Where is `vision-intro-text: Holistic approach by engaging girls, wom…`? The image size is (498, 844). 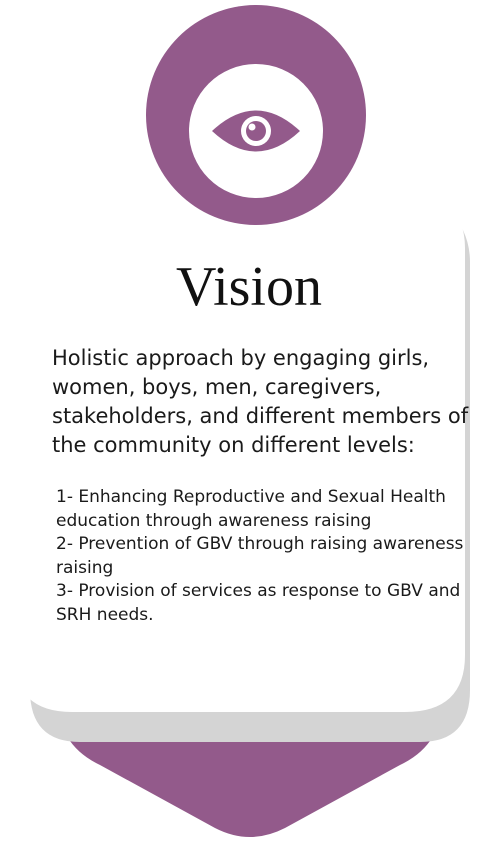
vision-intro-text: Holistic approach by engaging girls, wom… is located at coordinates (260, 401).